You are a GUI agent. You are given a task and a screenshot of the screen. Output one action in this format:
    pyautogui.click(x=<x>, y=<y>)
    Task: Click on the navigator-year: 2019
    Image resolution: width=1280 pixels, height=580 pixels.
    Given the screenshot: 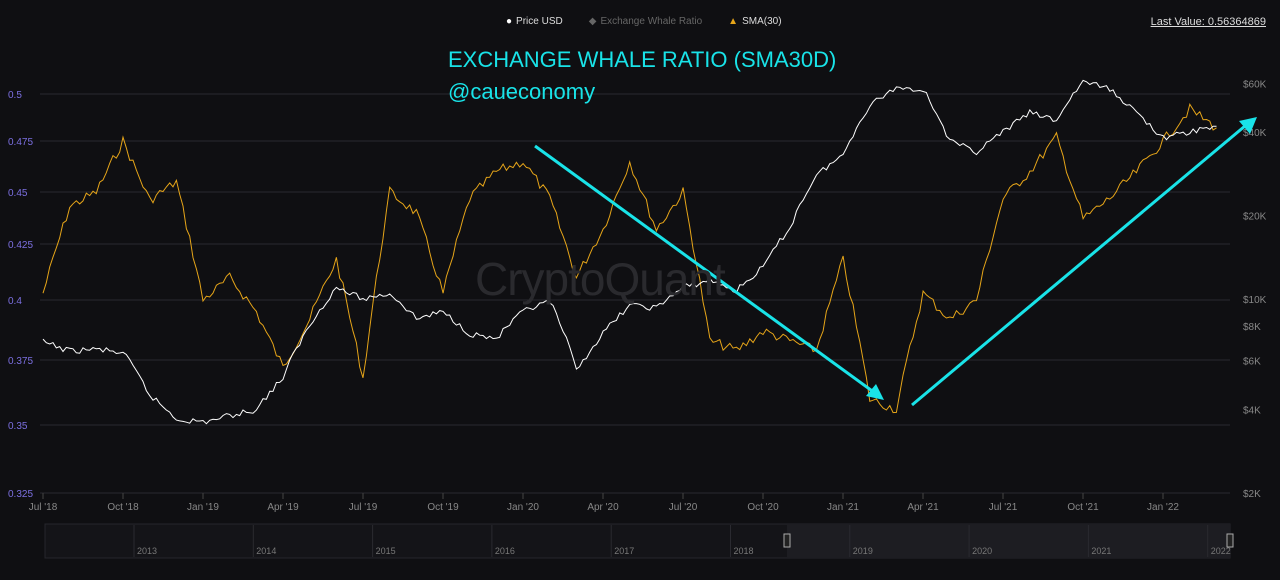 What is the action you would take?
    pyautogui.click(x=863, y=551)
    